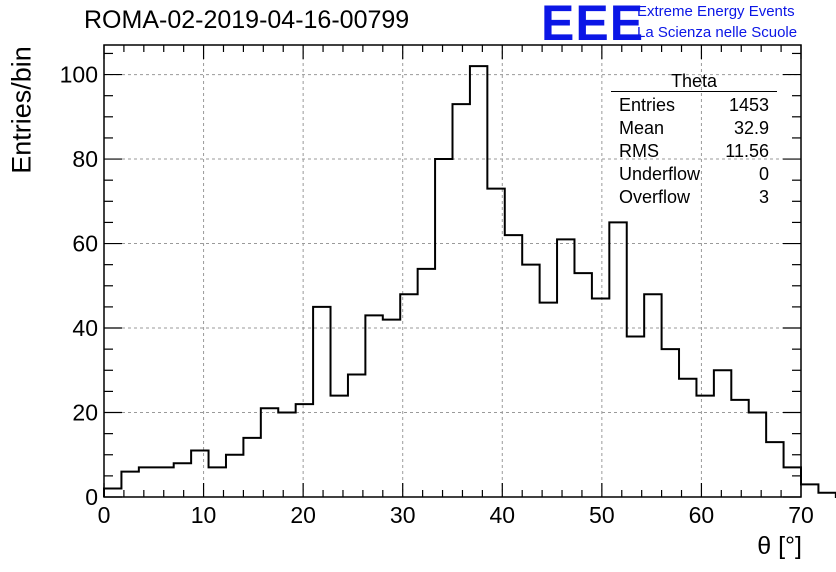 The image size is (836, 572). Describe the element at coordinates (647, 105) in the screenshot. I see `stats-label: Entries` at that location.